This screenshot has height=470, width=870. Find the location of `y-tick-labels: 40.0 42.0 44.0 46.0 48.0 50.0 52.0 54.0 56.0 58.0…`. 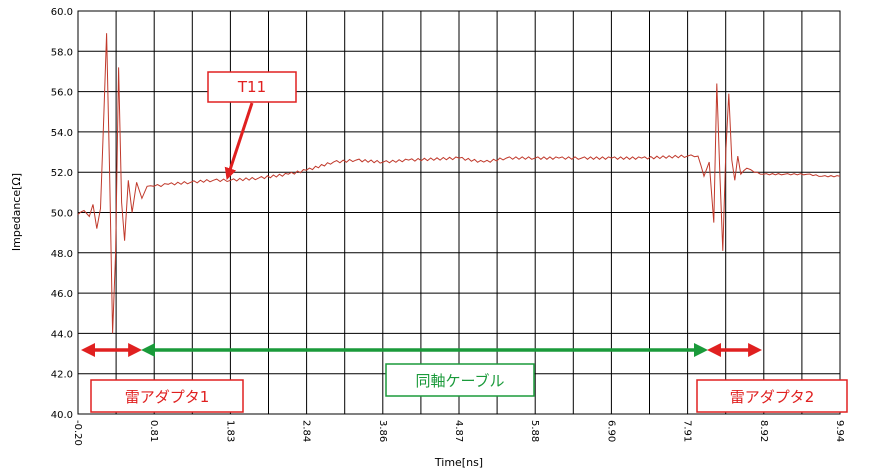

y-tick-labels: 40.0 42.0 44.0 46.0 48.0 50.0 52.0 54.0 56.0 58.0… is located at coordinates (62, 214).